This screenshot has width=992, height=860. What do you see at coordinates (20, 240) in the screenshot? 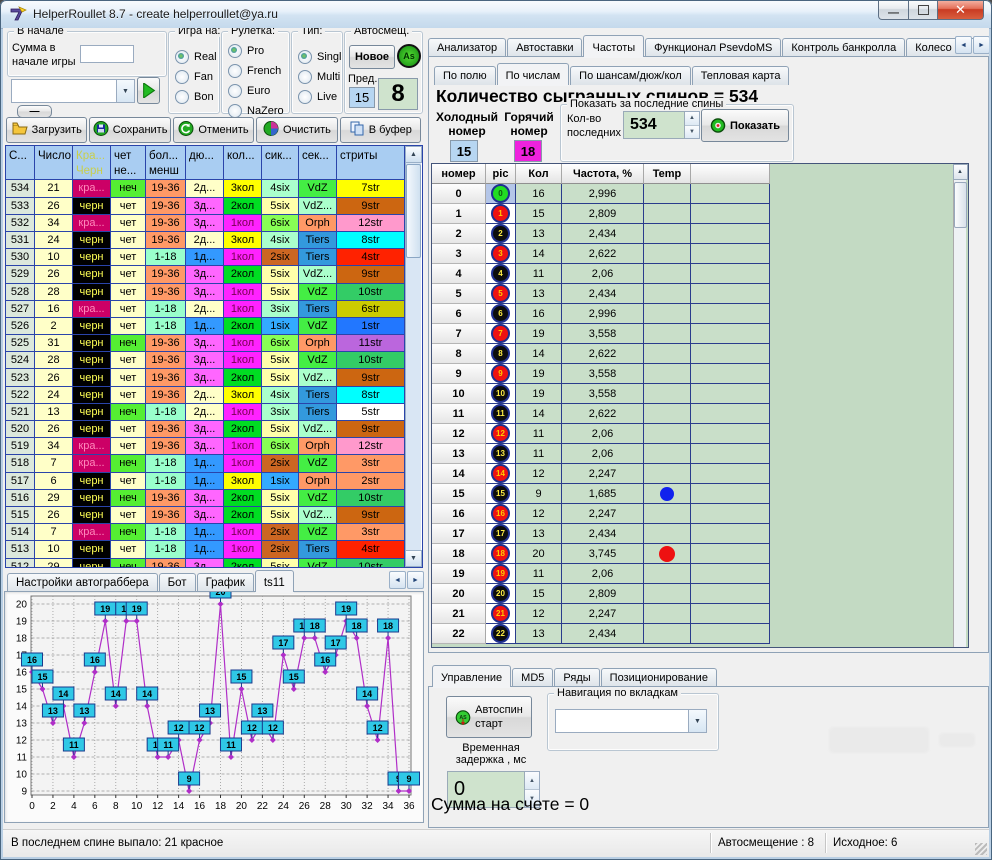
I see `spin-cell: 531` at bounding box center [20, 240].